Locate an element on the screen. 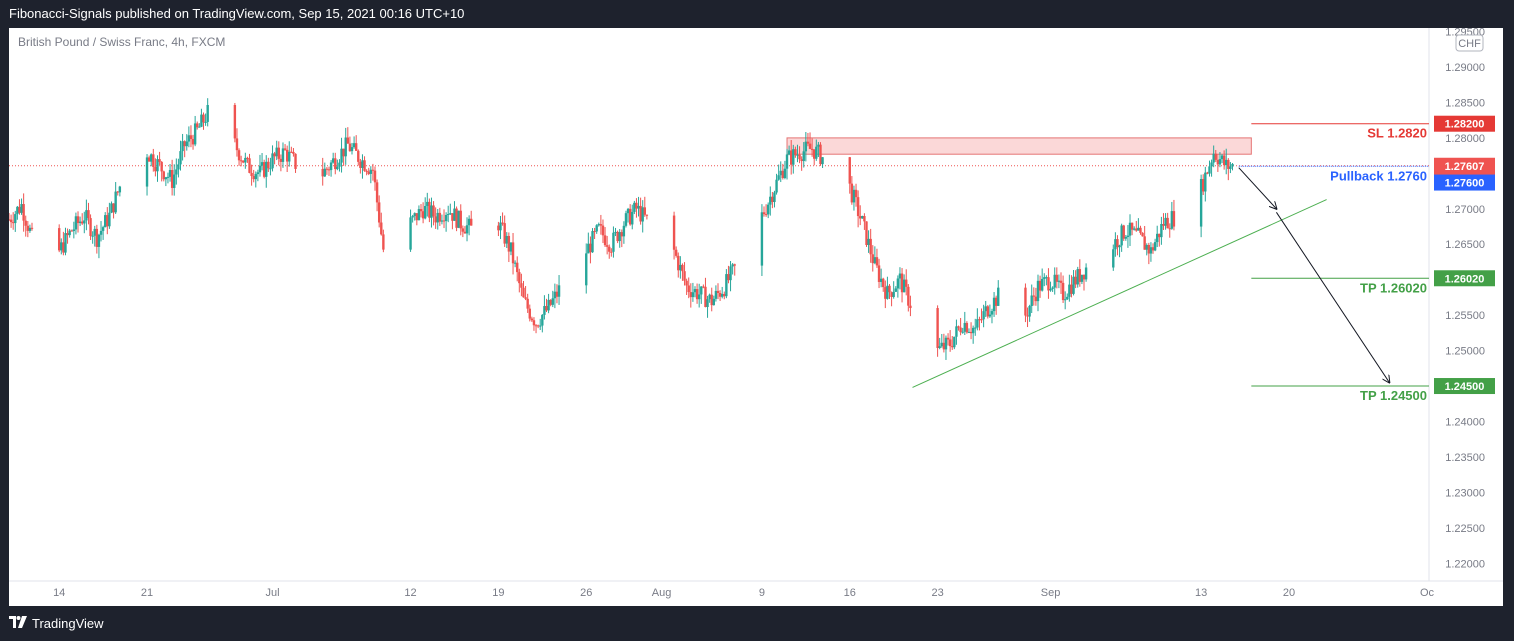 The width and height of the screenshot is (1514, 641). price-tick-label: 1.26500 is located at coordinates (1465, 245).